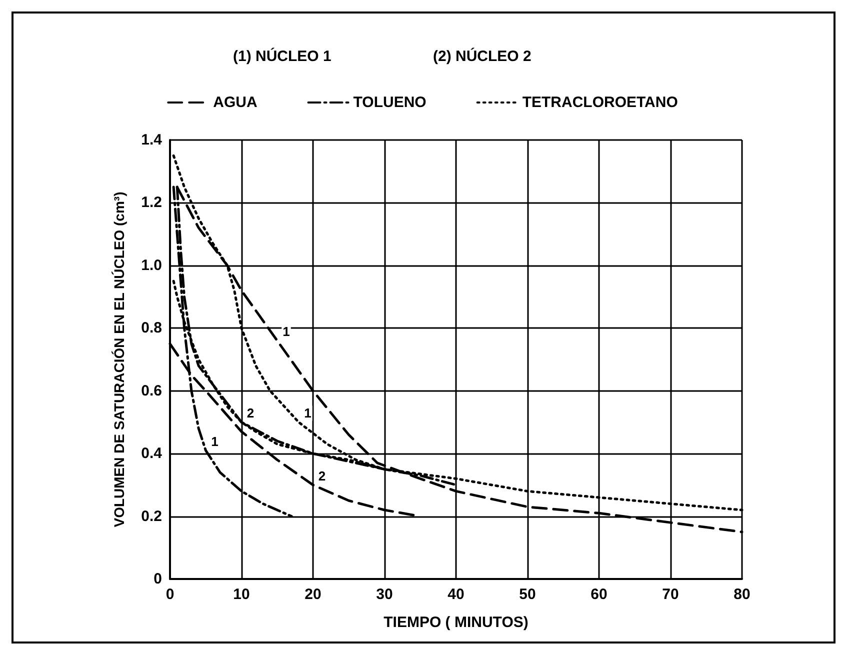  Describe the element at coordinates (313, 594) in the screenshot. I see `x-tick-label: 20` at that location.